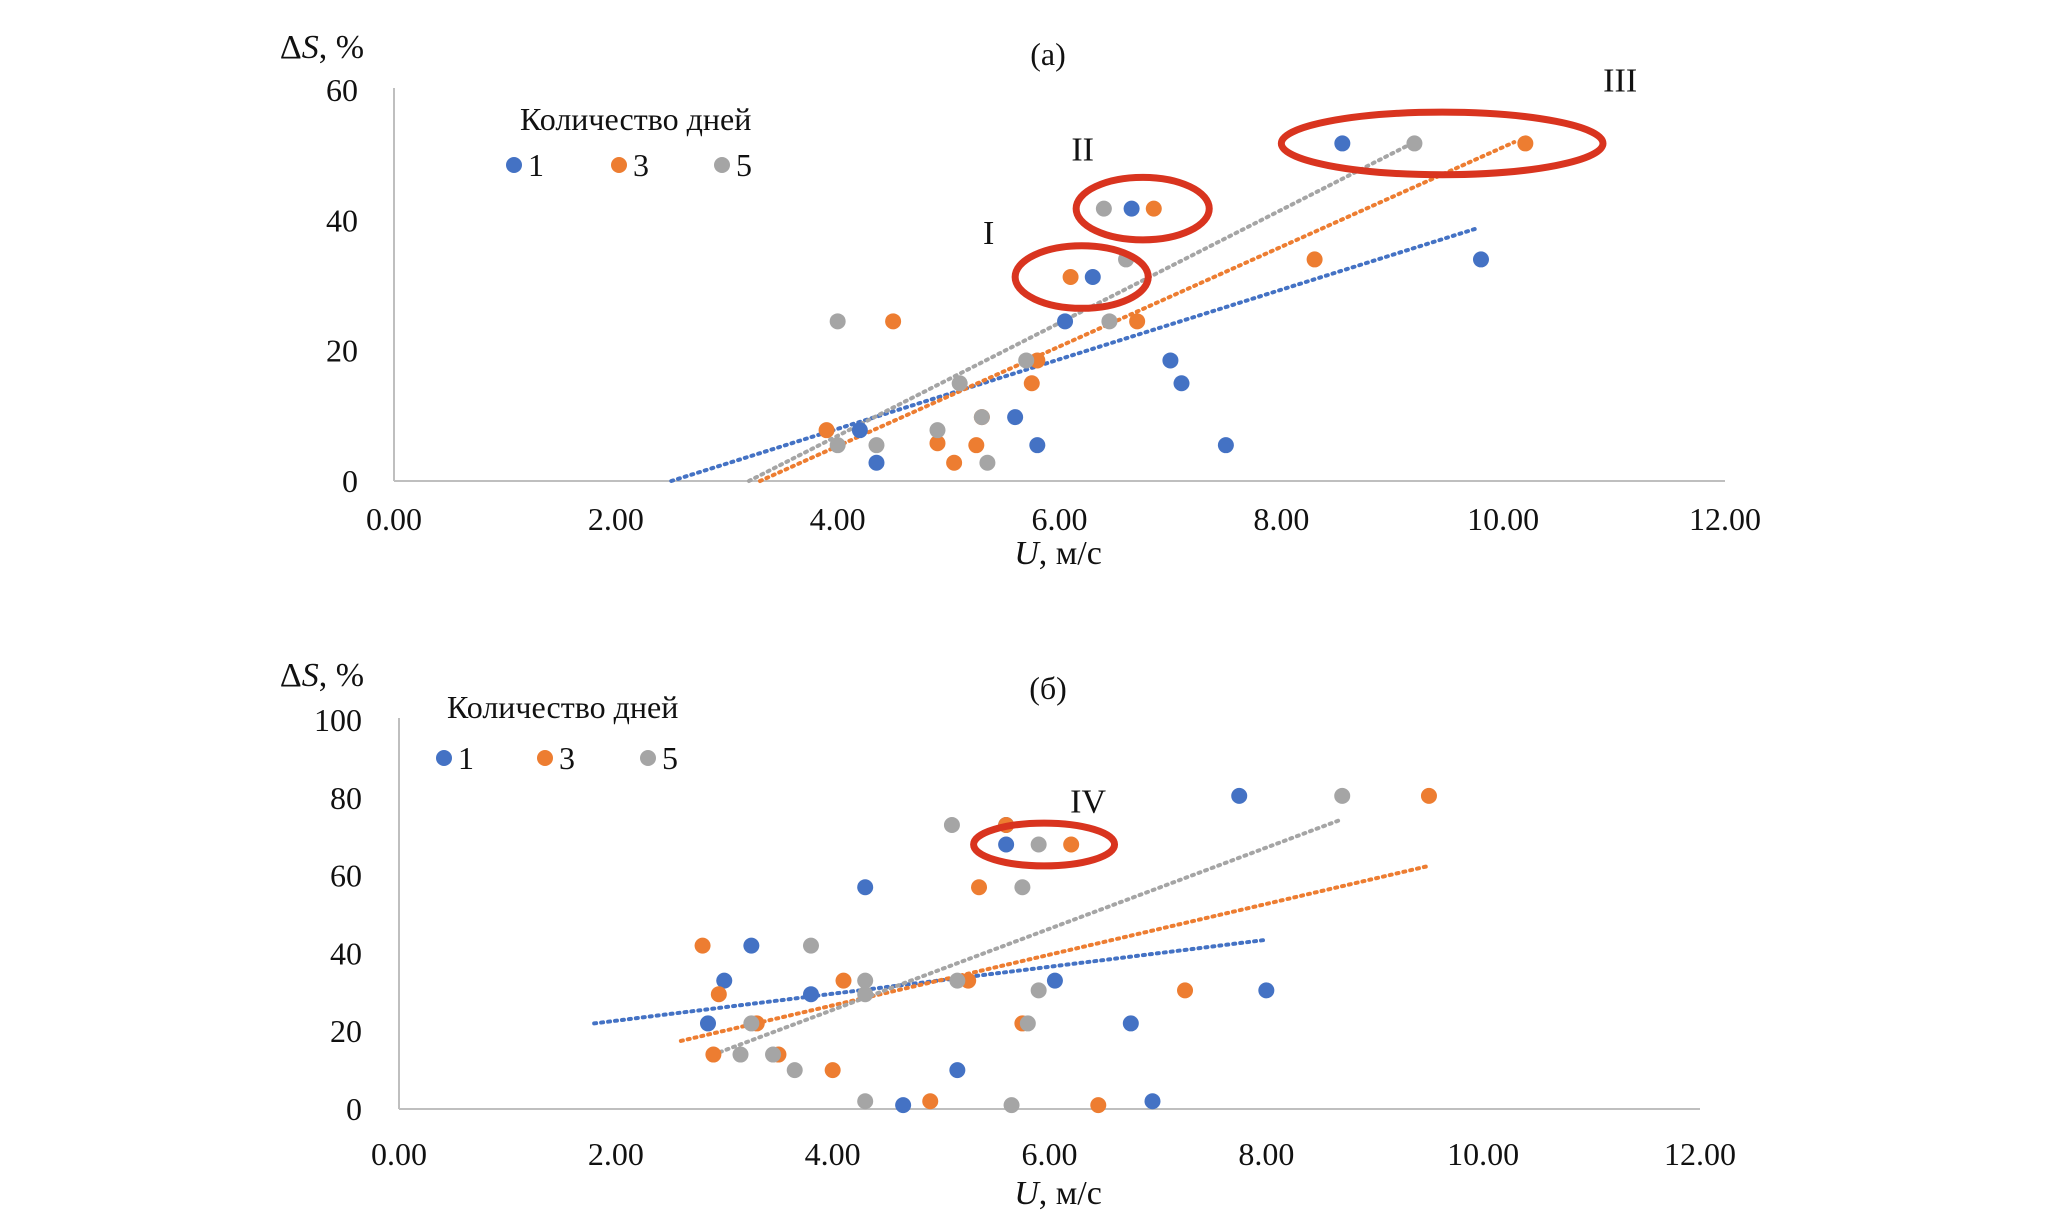  Describe the element at coordinates (1048, 54) in the screenshot. I see `panel-label: (a)` at that location.